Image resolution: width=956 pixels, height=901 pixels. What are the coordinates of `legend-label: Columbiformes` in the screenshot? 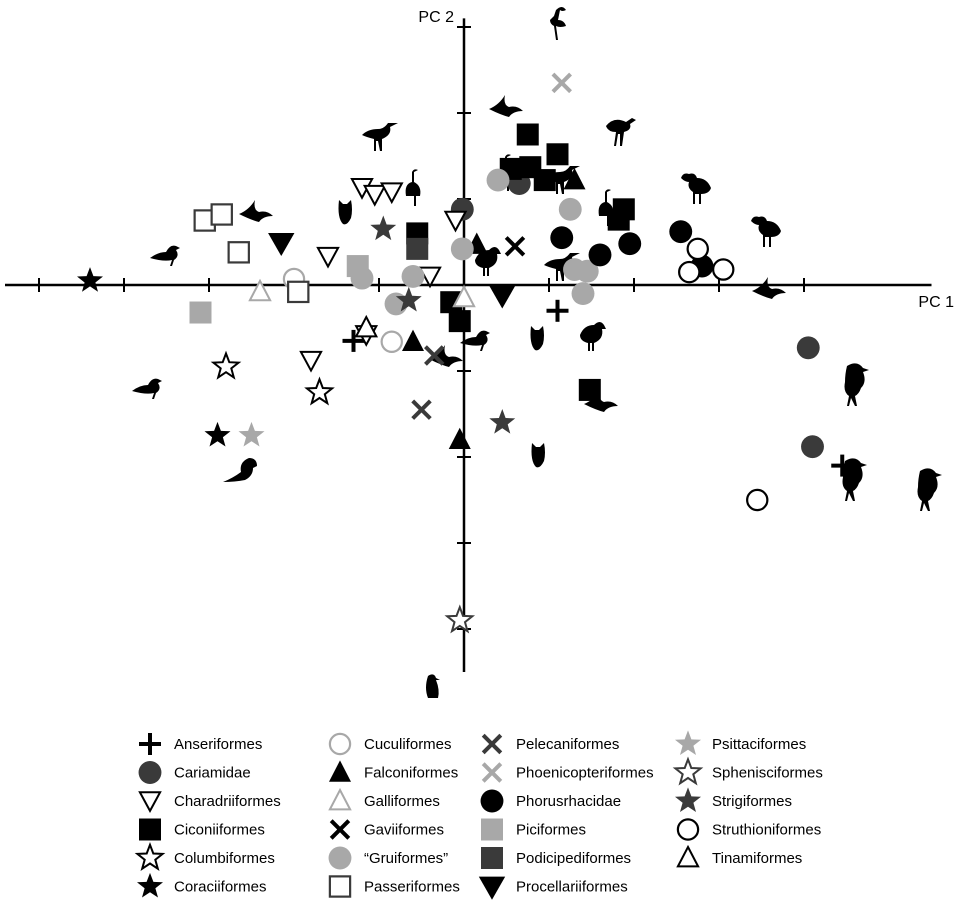 It's located at (224, 858).